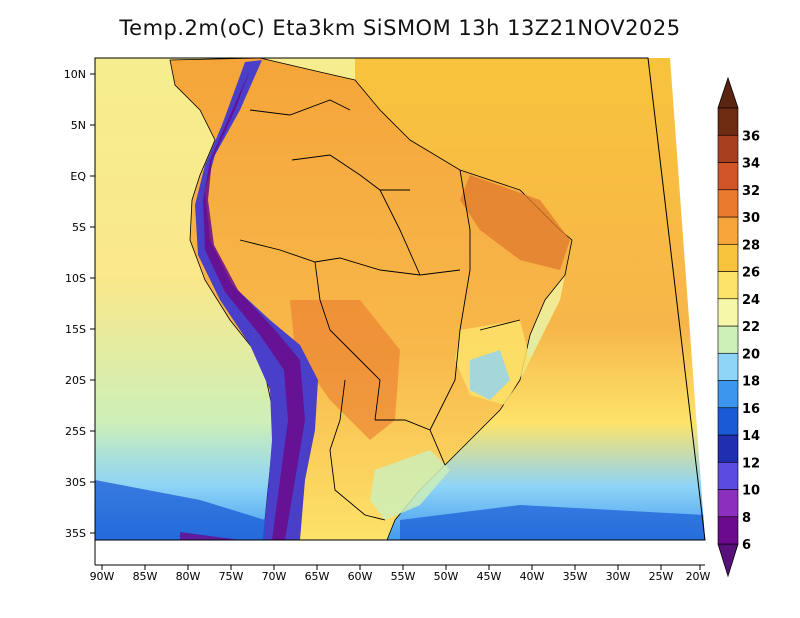  What do you see at coordinates (489, 576) in the screenshot?
I see `lon-label-45w: 45W` at bounding box center [489, 576].